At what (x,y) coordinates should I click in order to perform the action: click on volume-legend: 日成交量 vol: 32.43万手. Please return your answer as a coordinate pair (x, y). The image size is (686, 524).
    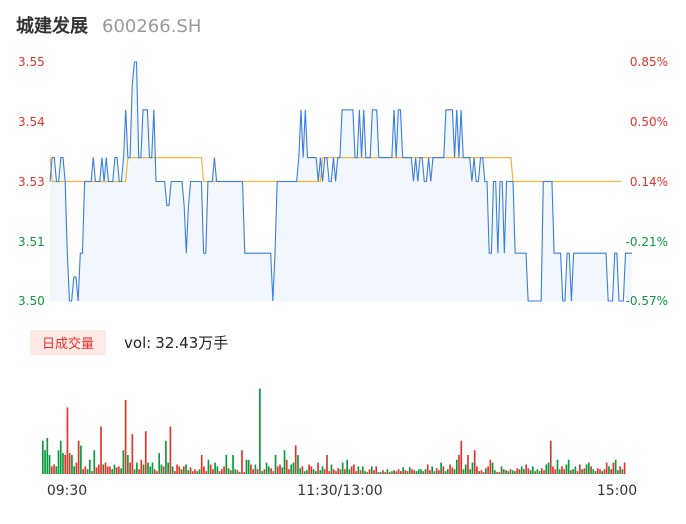
    Looking at the image, I should click on (129, 342).